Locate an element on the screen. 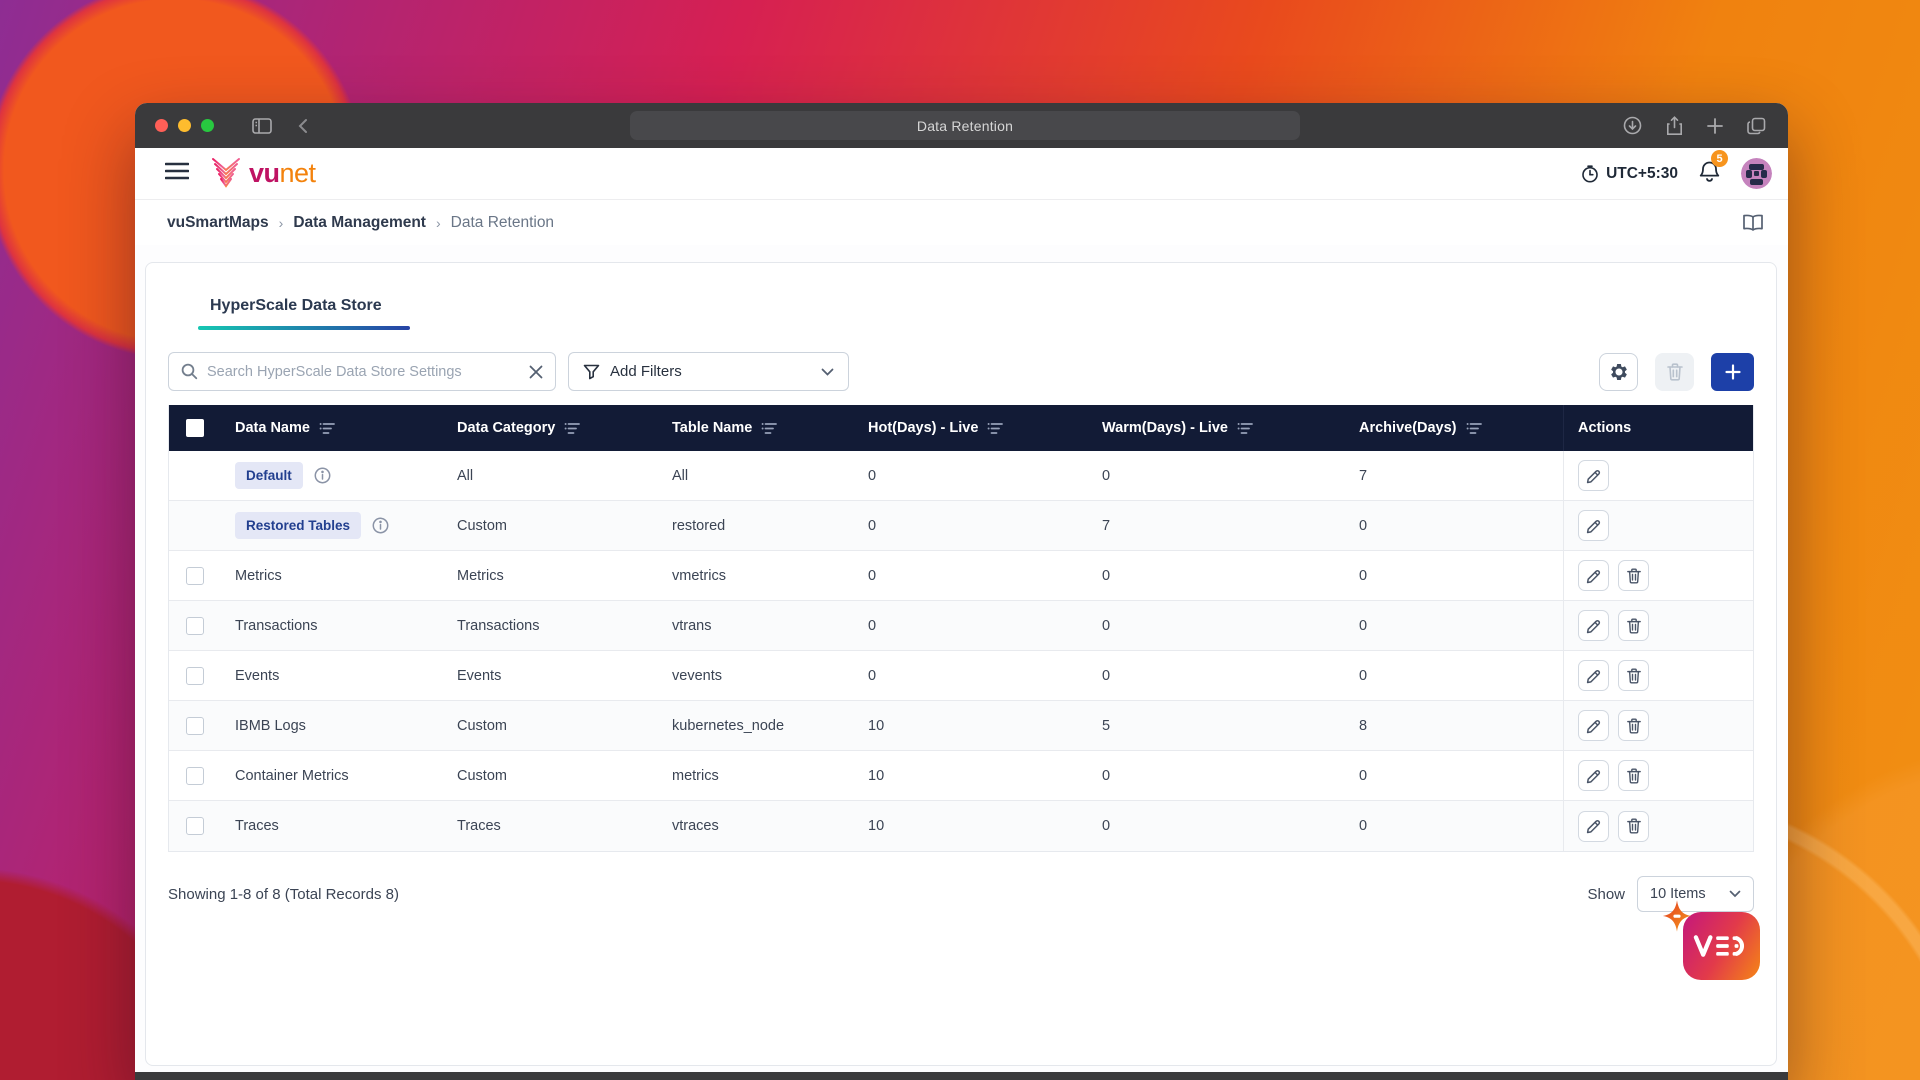 The height and width of the screenshot is (1080, 1920). address-bar: Data Retention is located at coordinates (965, 125).